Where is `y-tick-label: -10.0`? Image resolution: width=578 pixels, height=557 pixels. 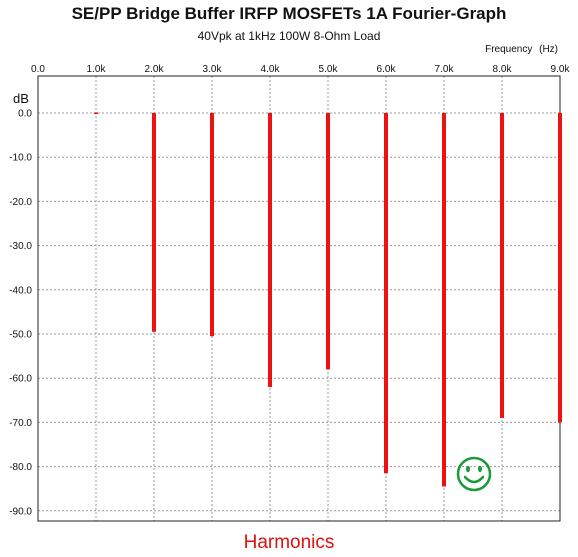 y-tick-label: -10.0 is located at coordinates (20, 158).